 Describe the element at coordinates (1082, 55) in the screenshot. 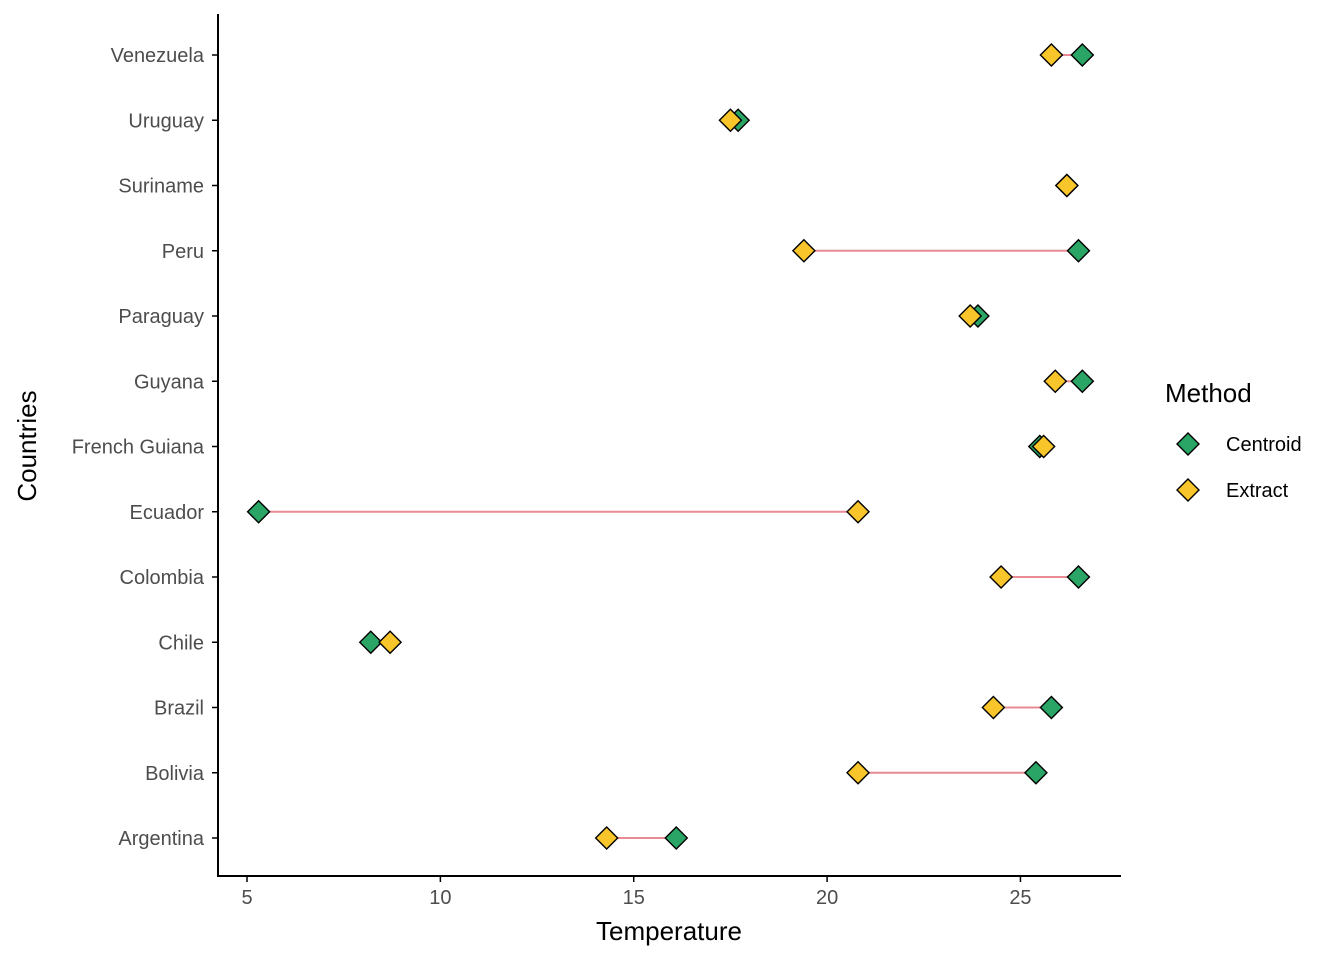

I see `centroid-point-venezuela` at that location.